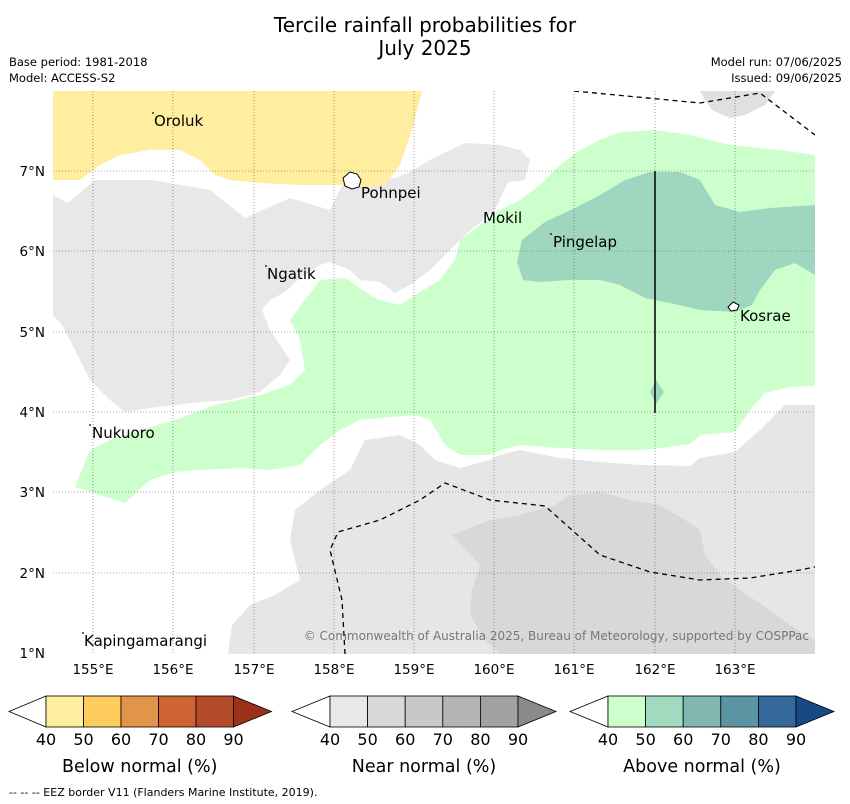  I want to click on colorbar-below-lower-extend, so click(27, 711).